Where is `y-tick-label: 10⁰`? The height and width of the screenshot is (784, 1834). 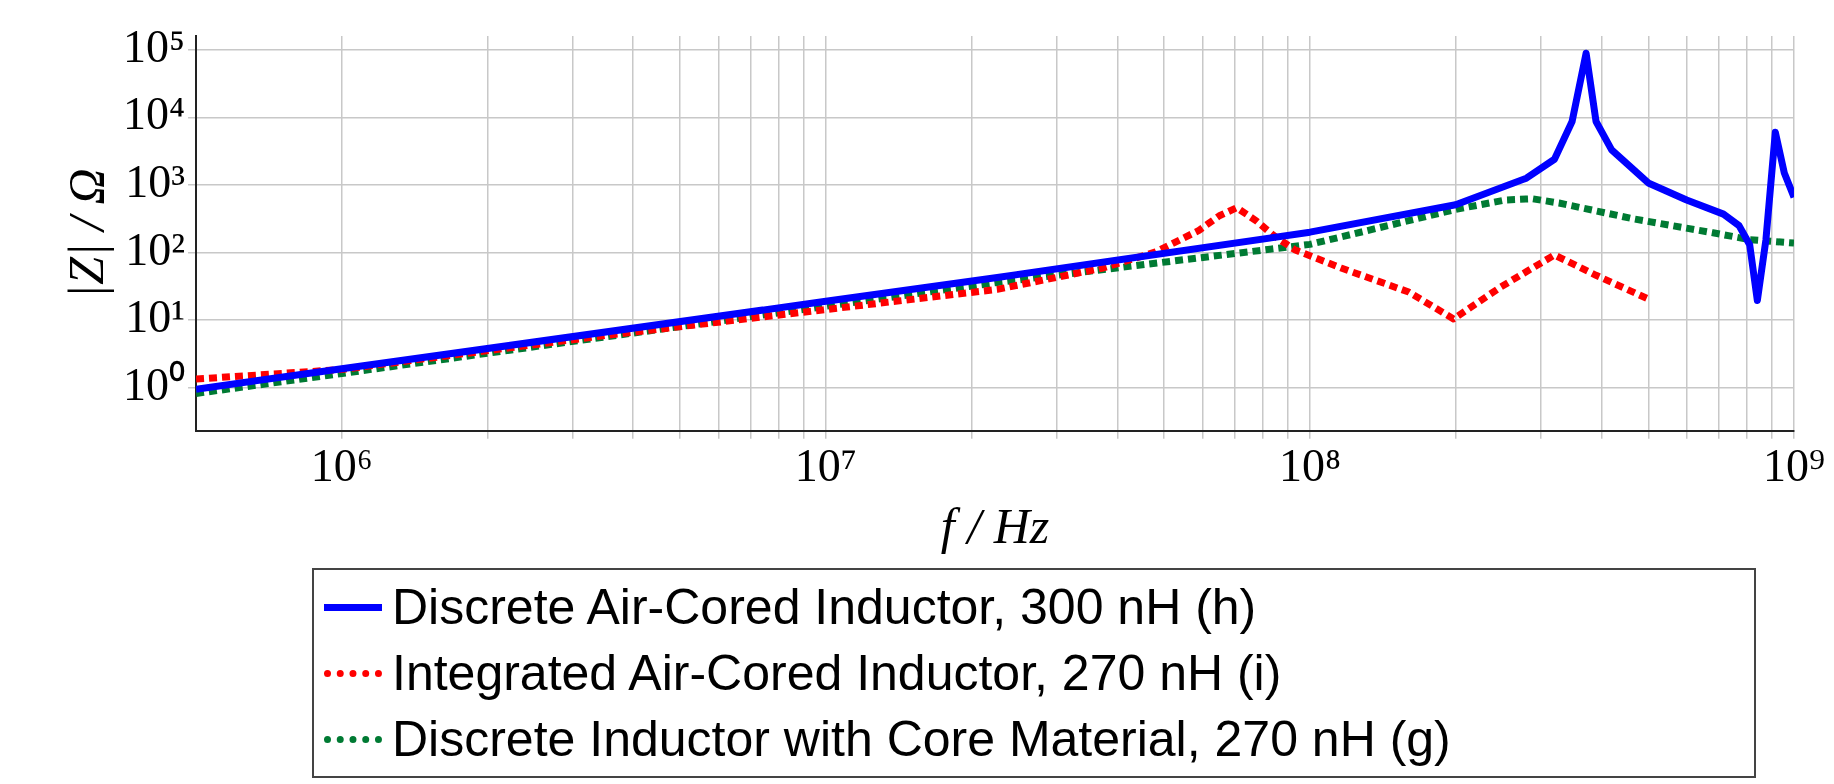
y-tick-label: 10⁰ is located at coordinates (154, 384).